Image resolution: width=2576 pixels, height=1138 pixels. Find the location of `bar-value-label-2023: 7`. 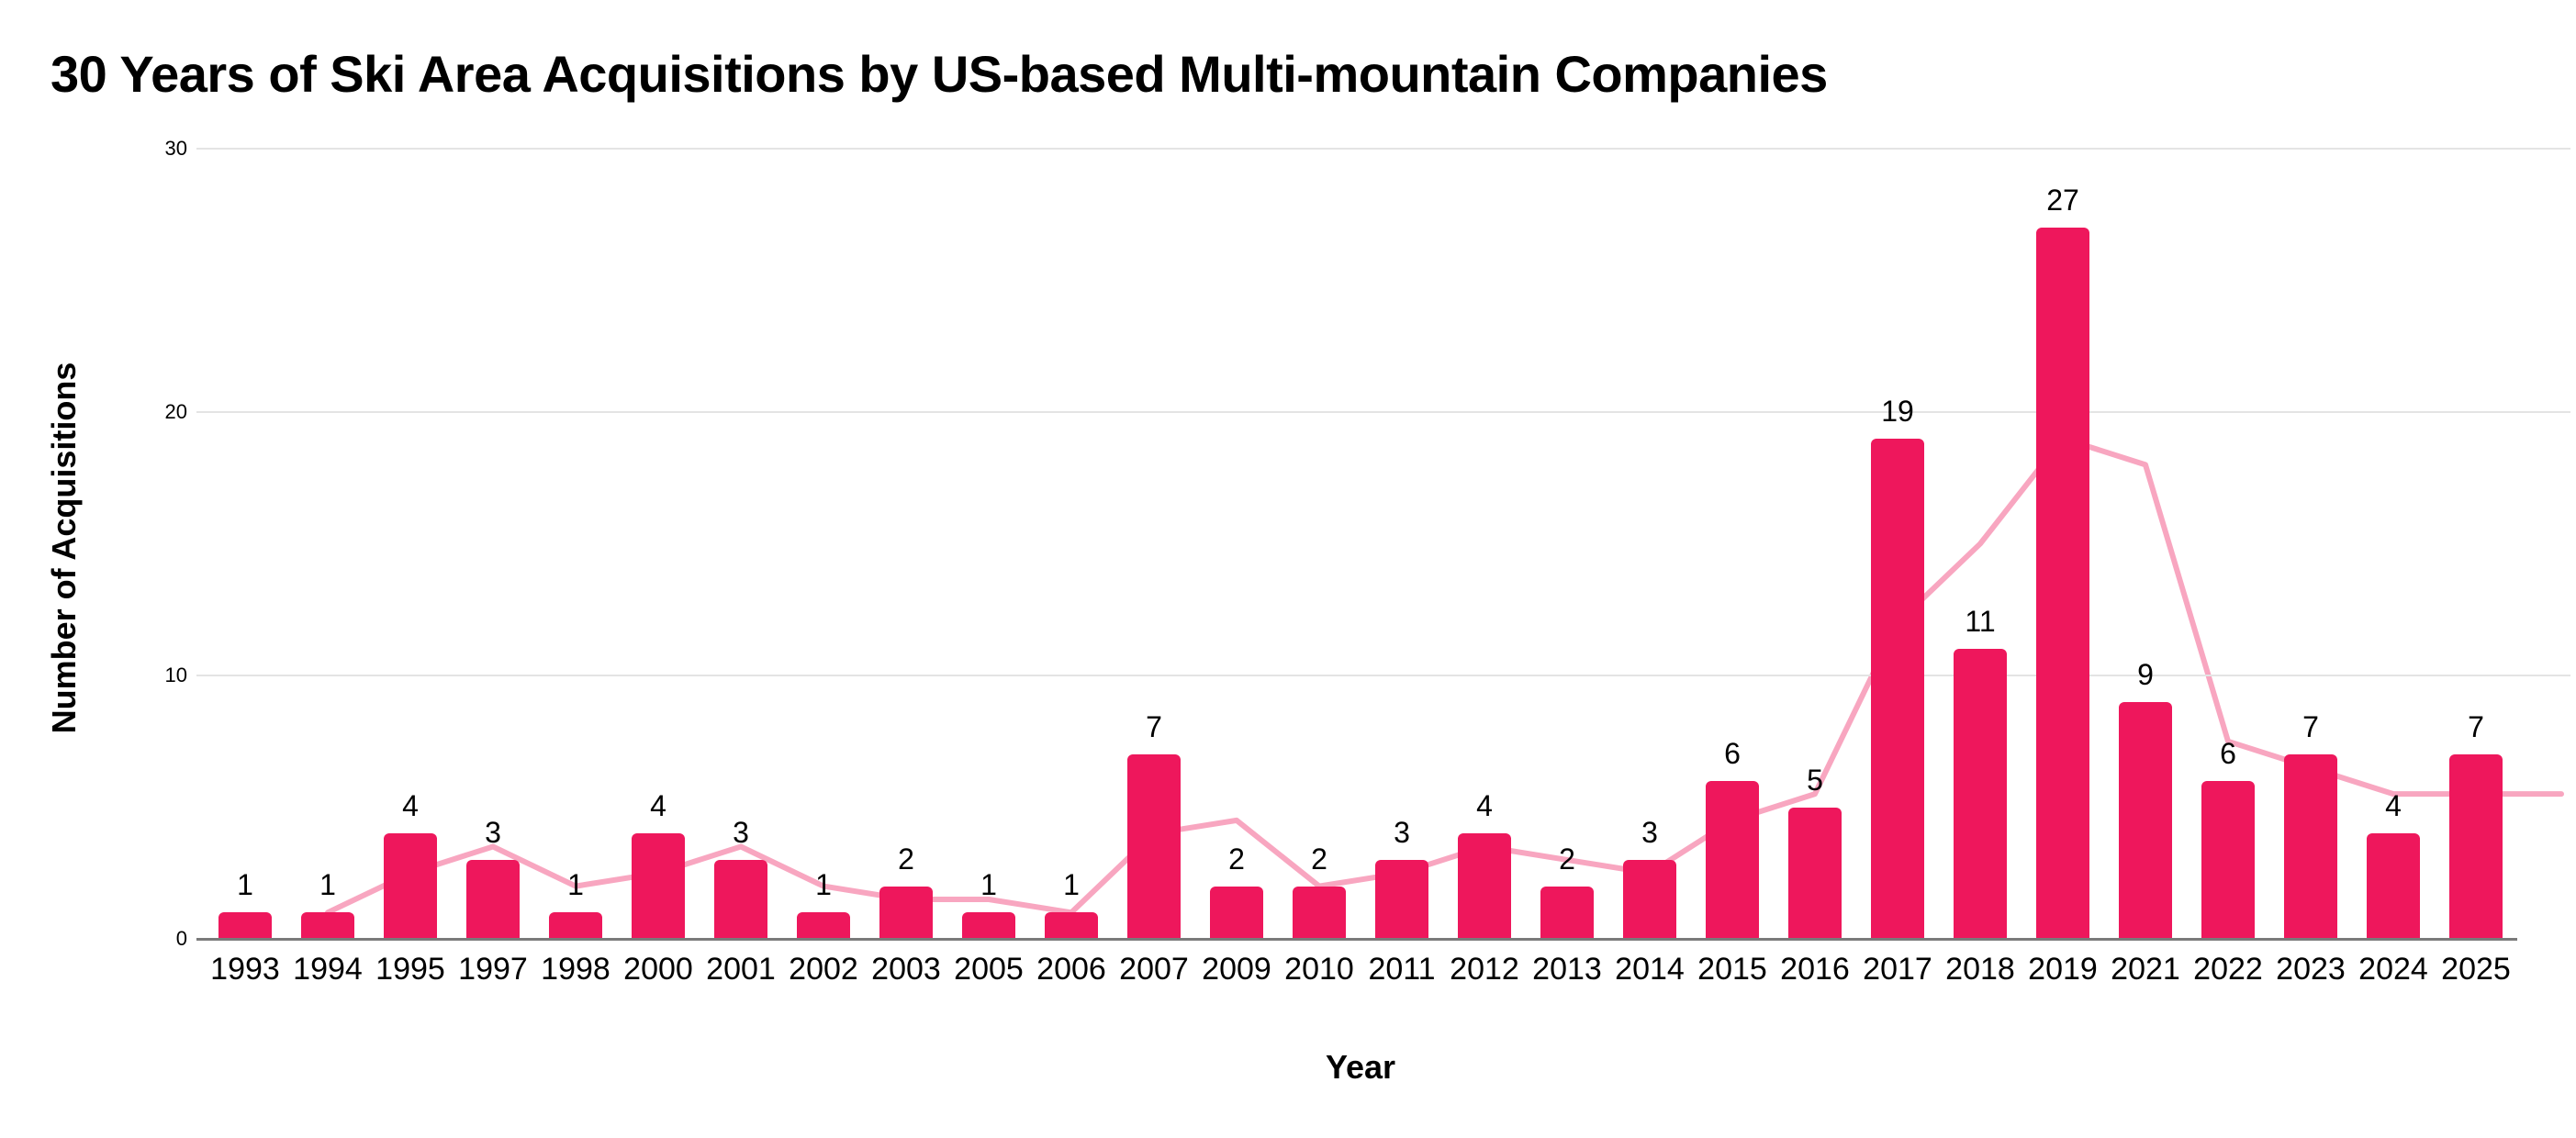

bar-value-label-2023: 7 is located at coordinates (2310, 727).